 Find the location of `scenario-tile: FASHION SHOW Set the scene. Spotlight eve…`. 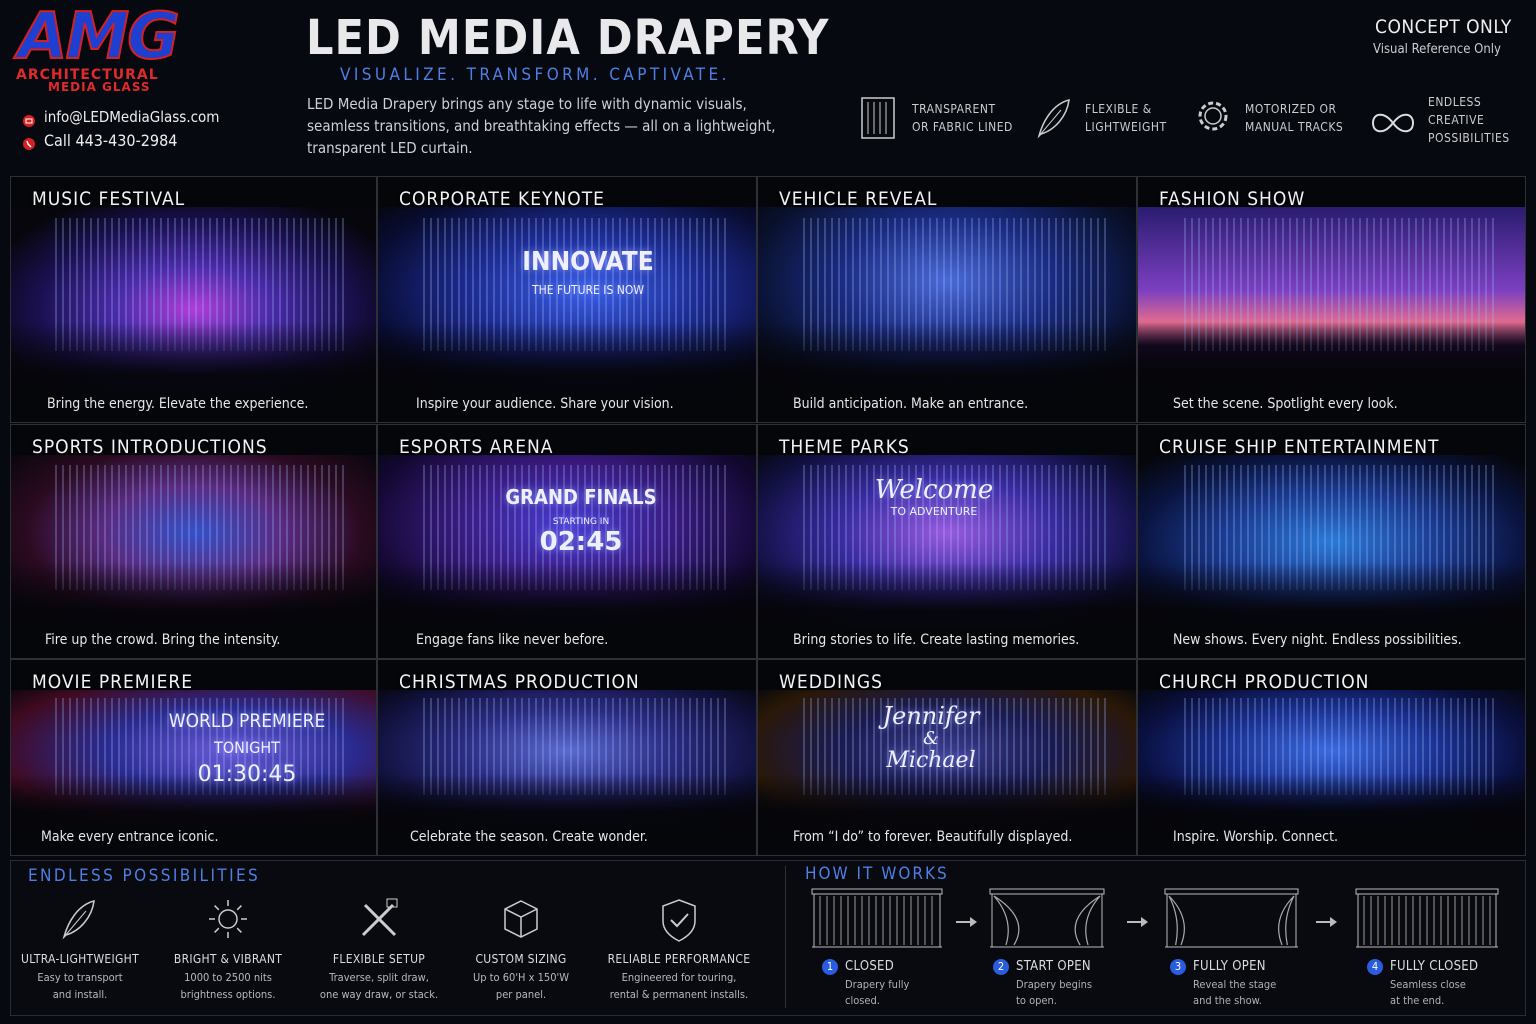

scenario-tile: FASHION SHOW Set the scene. Spotlight eve… is located at coordinates (1331, 299).